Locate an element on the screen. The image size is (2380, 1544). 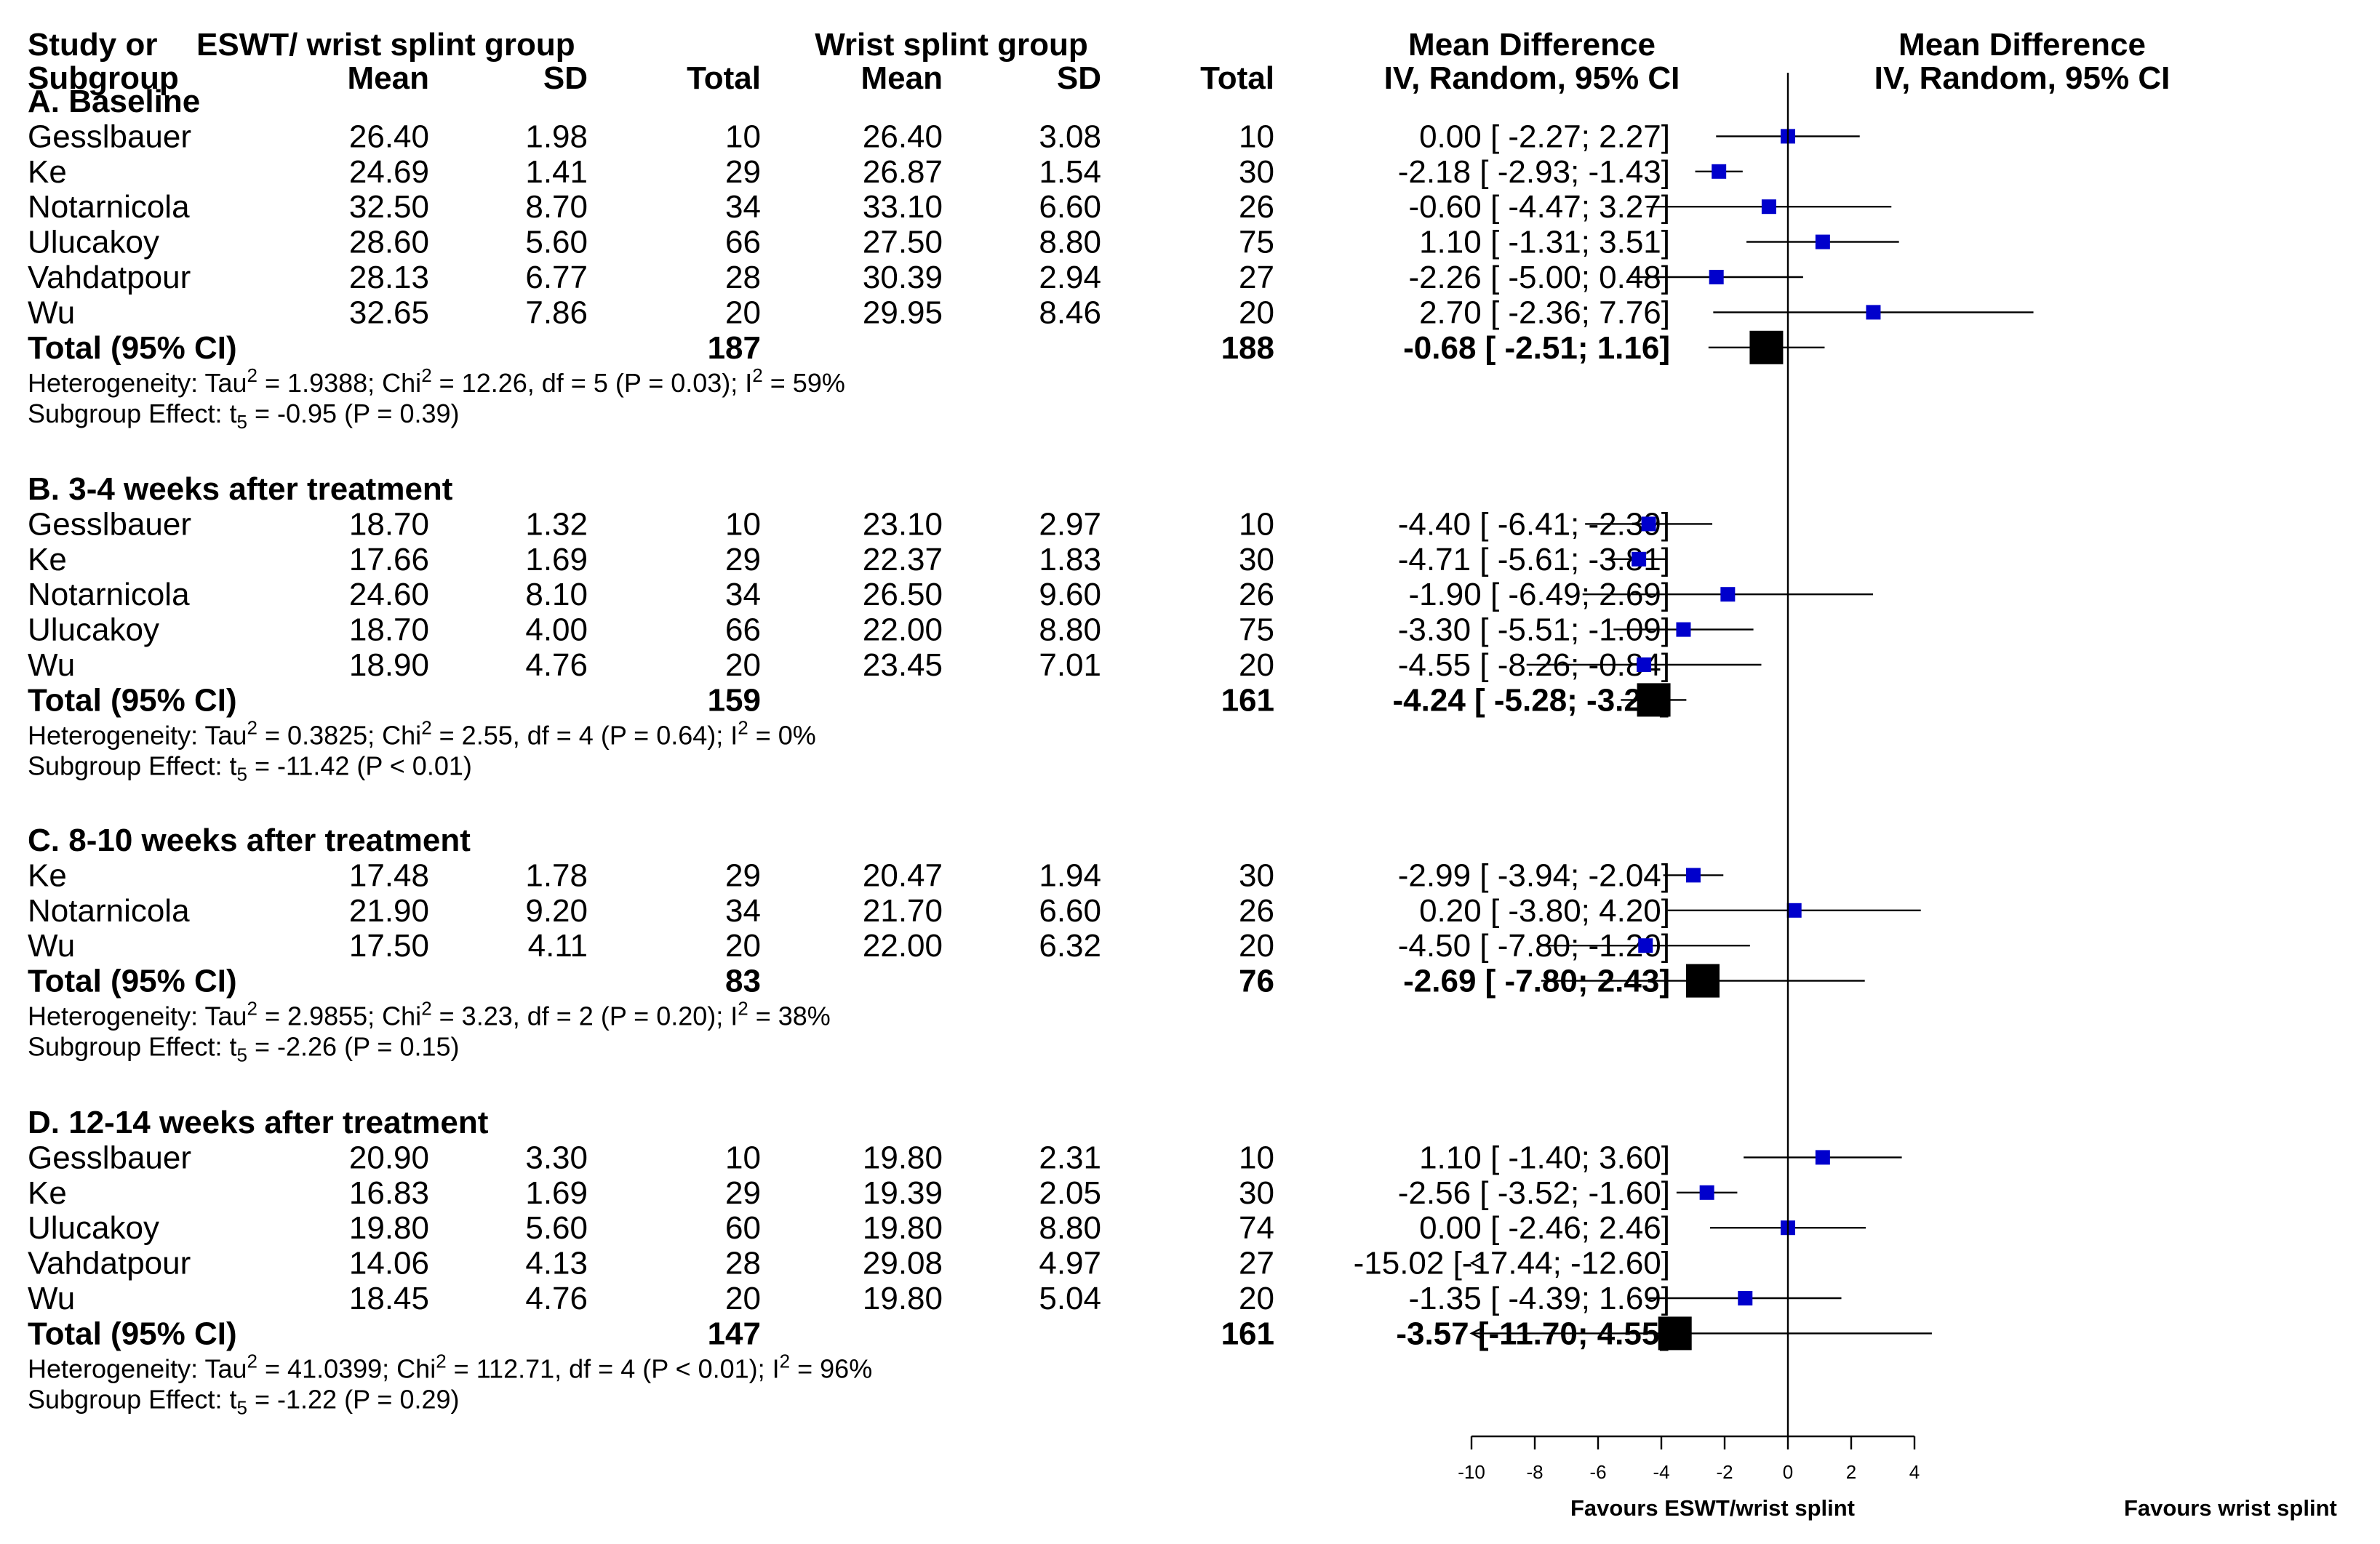
splint-mean: 23.45 is located at coordinates (903, 665).